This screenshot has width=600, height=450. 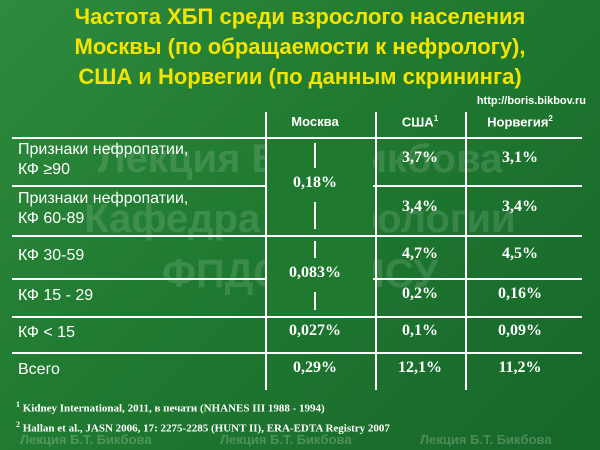 I want to click on column-header: Норвегия2, so click(x=520, y=121).